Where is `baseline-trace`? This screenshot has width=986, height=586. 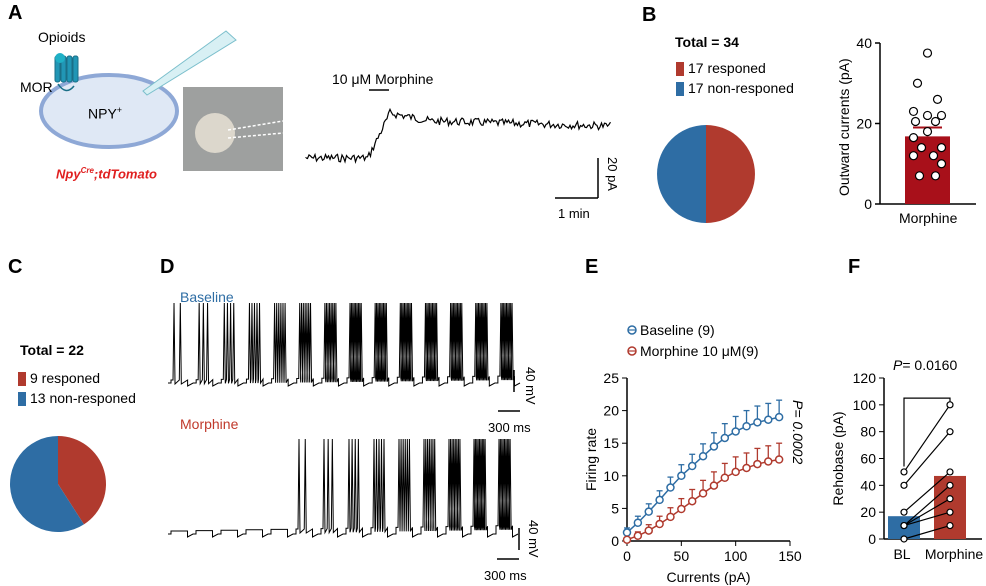
baseline-trace is located at coordinates (344, 344).